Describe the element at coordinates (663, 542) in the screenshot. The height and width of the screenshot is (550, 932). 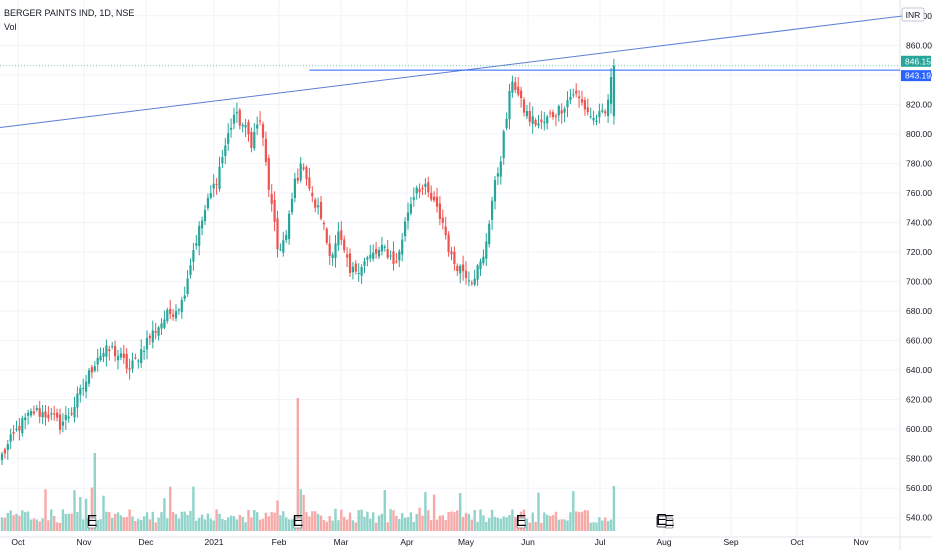
I see `x-tick-label: Aug` at that location.